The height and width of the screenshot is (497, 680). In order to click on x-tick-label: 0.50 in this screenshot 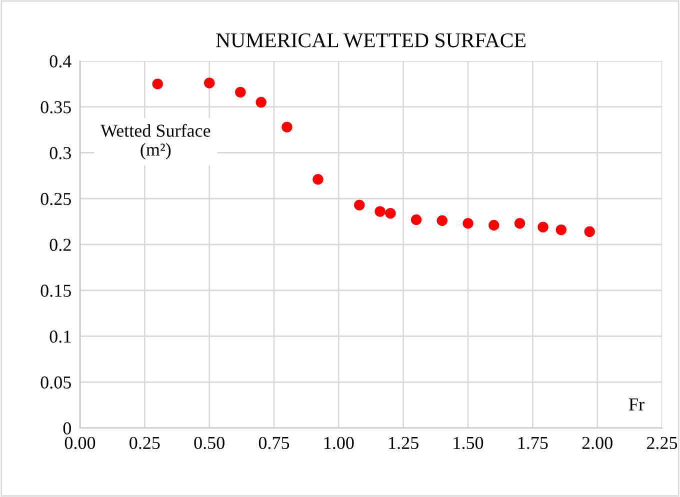, I will do `click(209, 443)`.